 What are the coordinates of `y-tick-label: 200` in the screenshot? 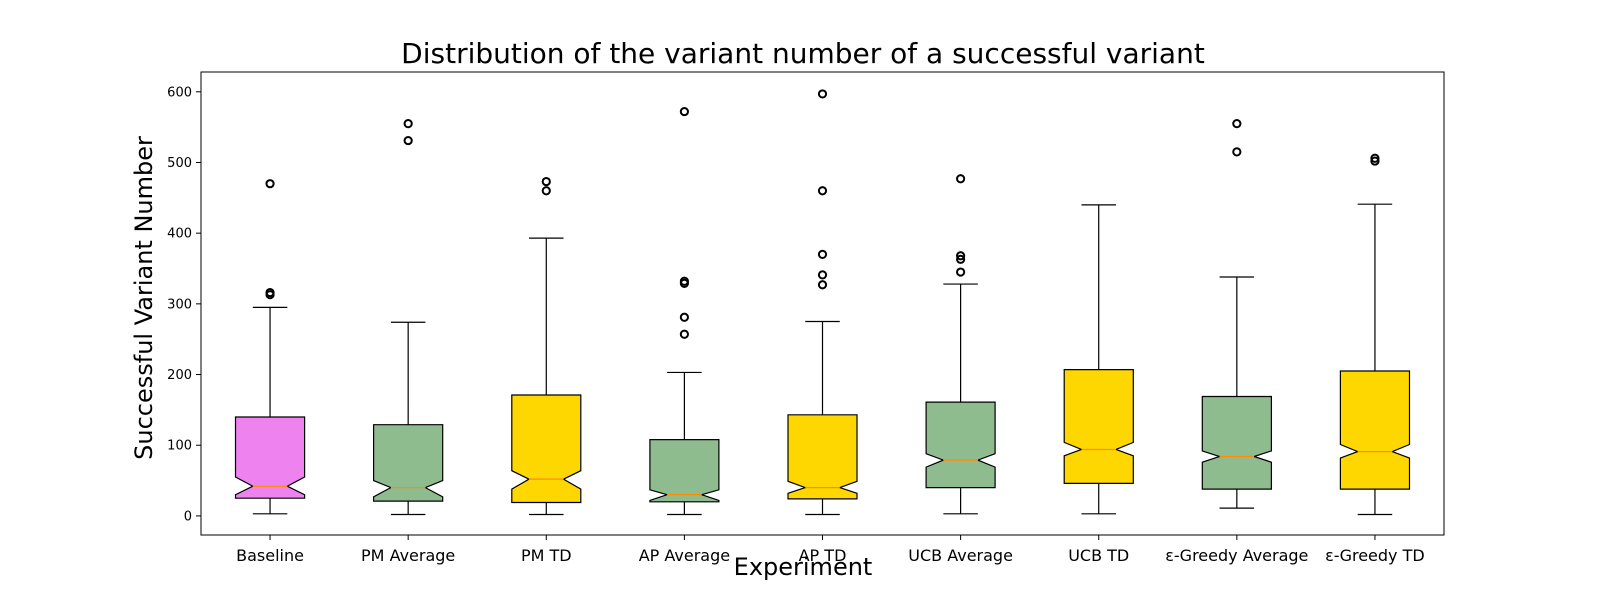 It's located at (179, 375).